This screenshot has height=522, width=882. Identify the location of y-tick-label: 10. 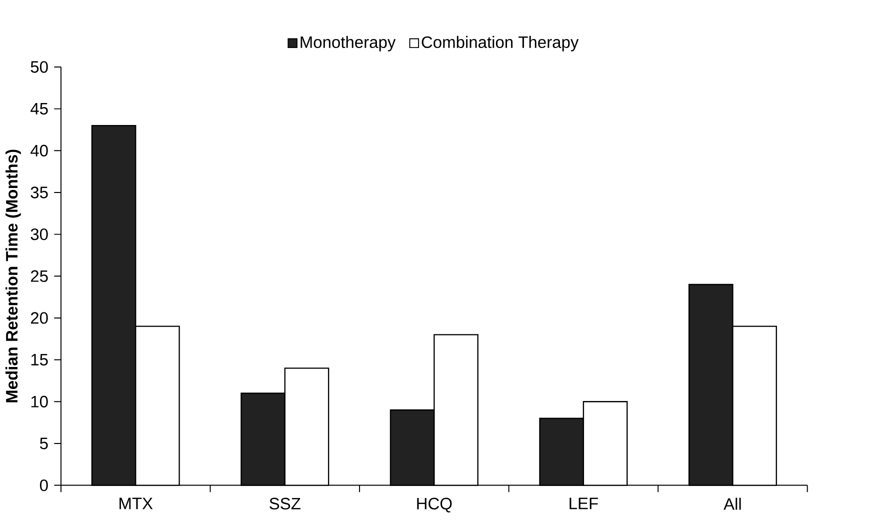
(39, 402).